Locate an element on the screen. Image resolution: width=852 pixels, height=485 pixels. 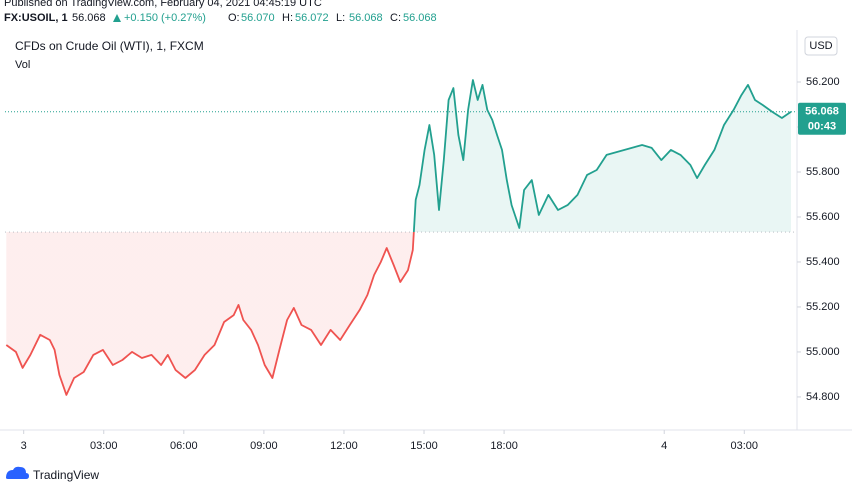
countdown: 00:43 is located at coordinates (822, 127).